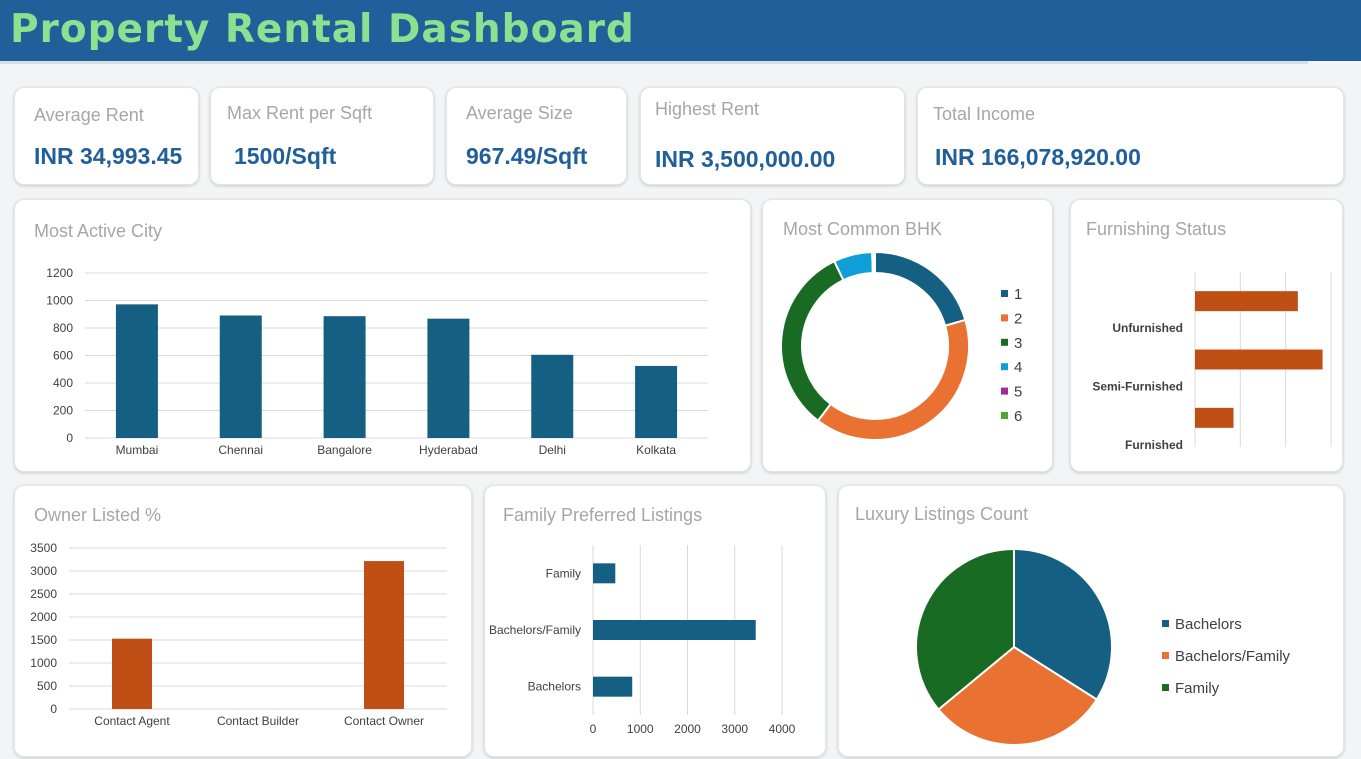  Describe the element at coordinates (687, 729) in the screenshot. I see `x-tick-label: 2000` at that location.